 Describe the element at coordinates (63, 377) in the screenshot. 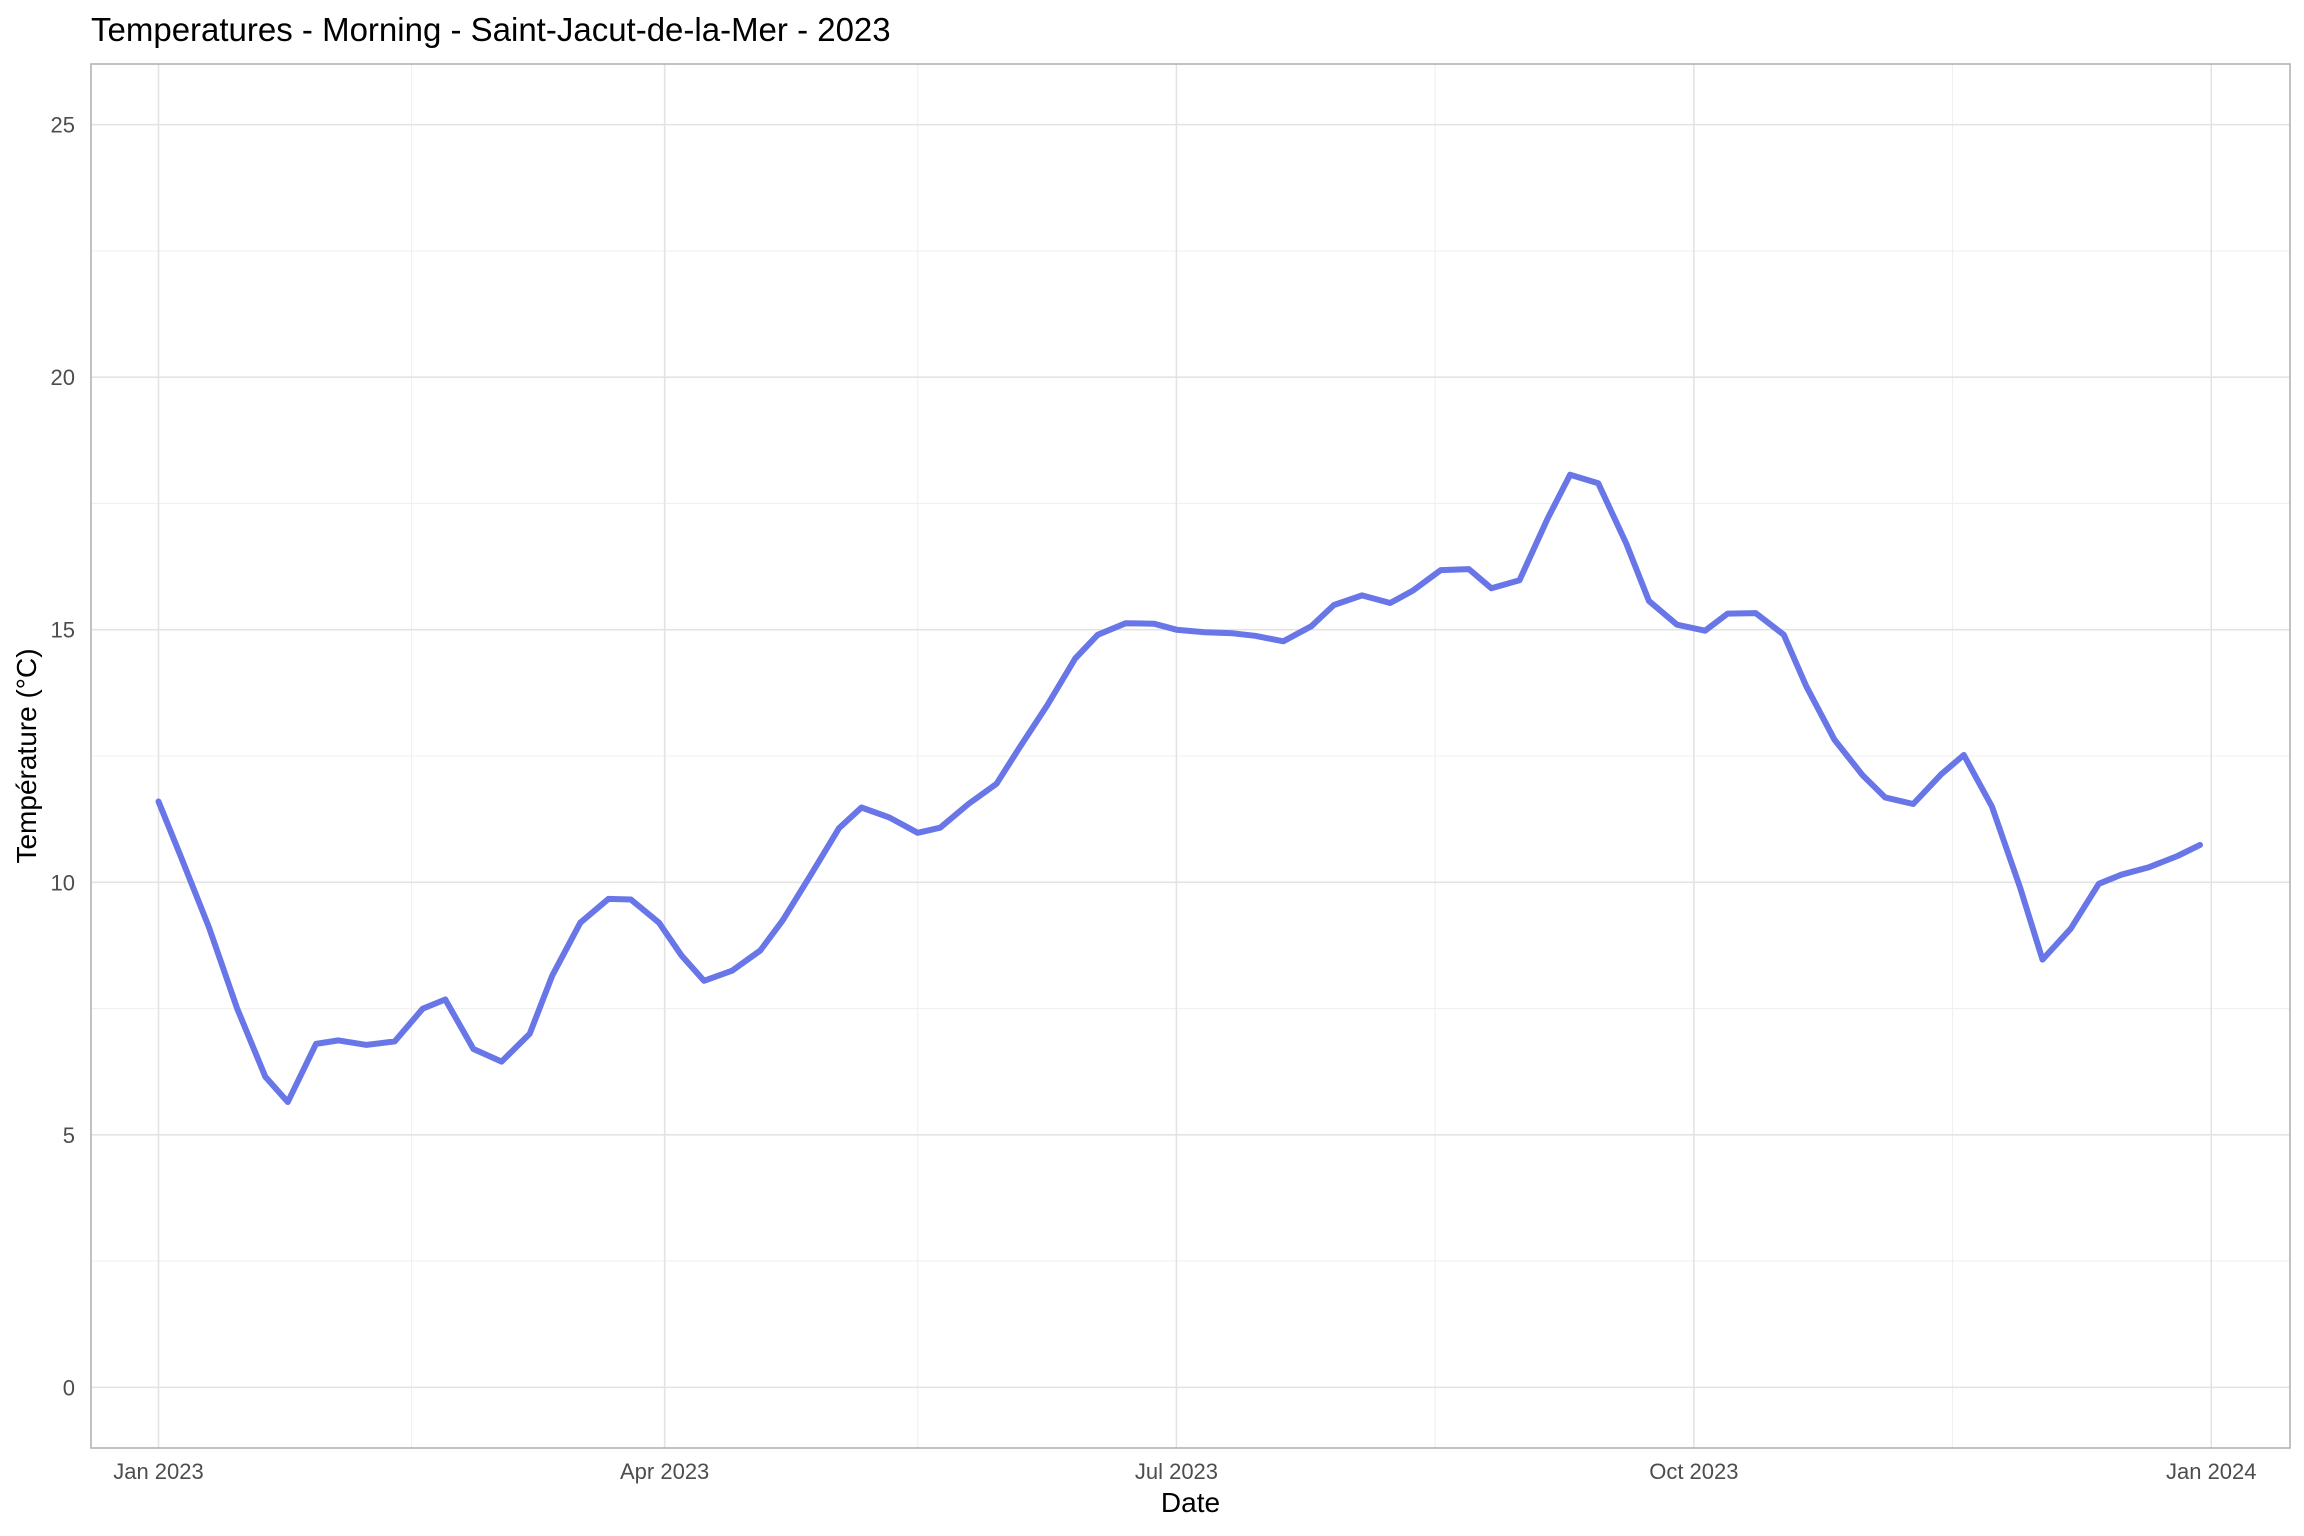

I see `y-tick-label: 20` at that location.